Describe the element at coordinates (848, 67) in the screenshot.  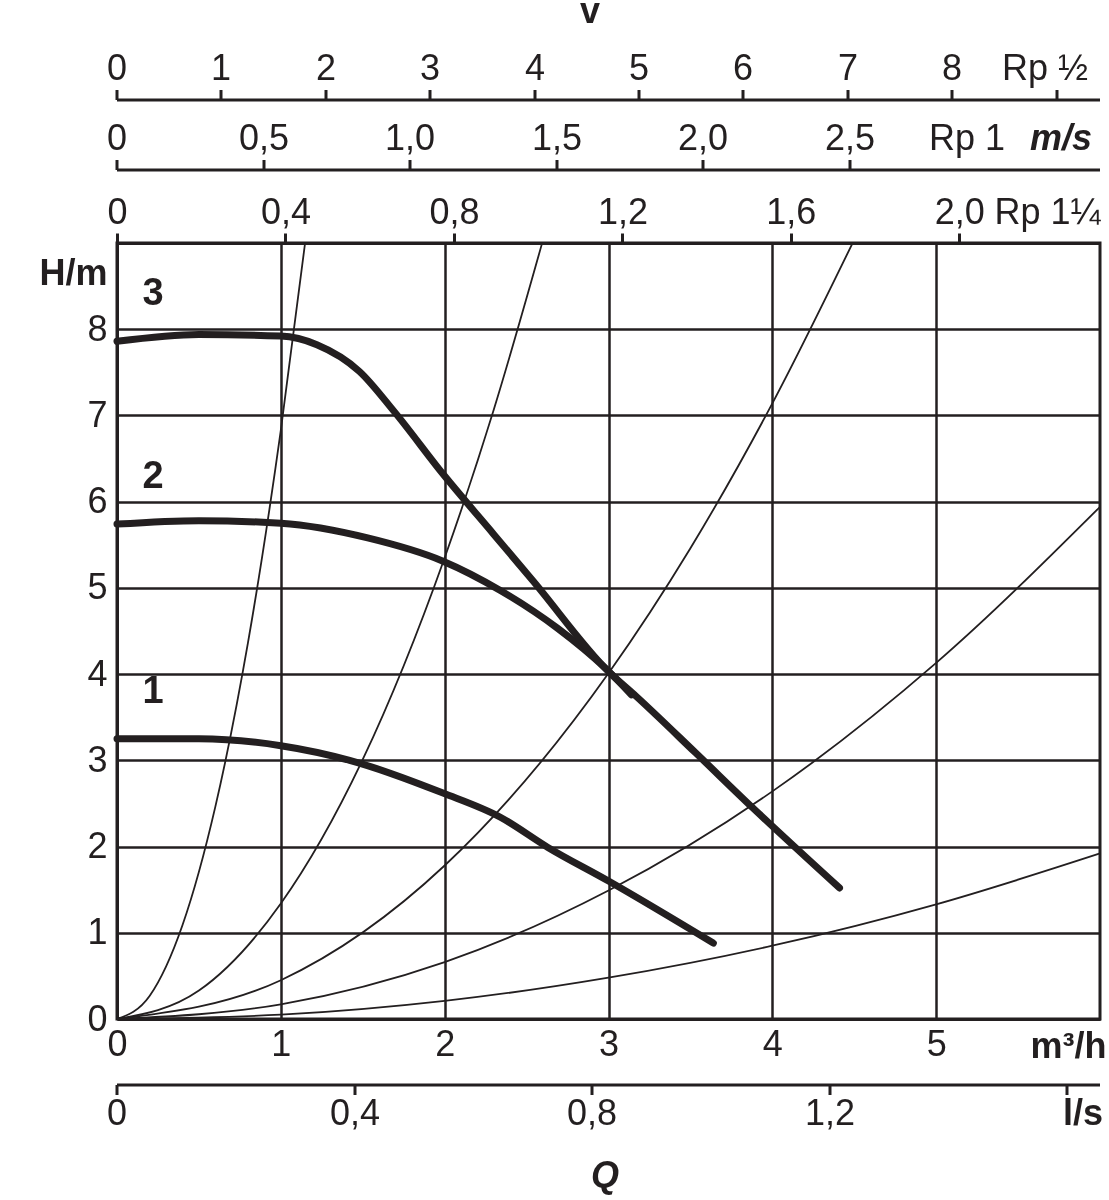
I see `text: 7` at that location.